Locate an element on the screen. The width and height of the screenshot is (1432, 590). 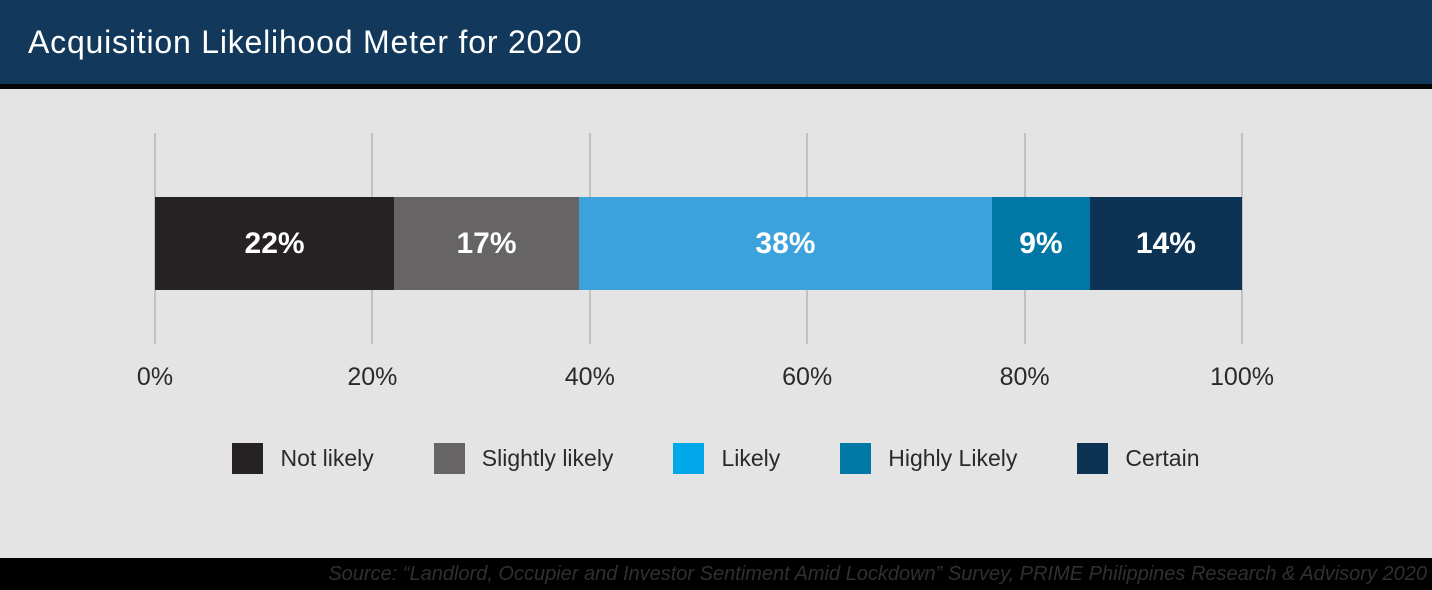
bar-segment-not-likely: 22% is located at coordinates (275, 243).